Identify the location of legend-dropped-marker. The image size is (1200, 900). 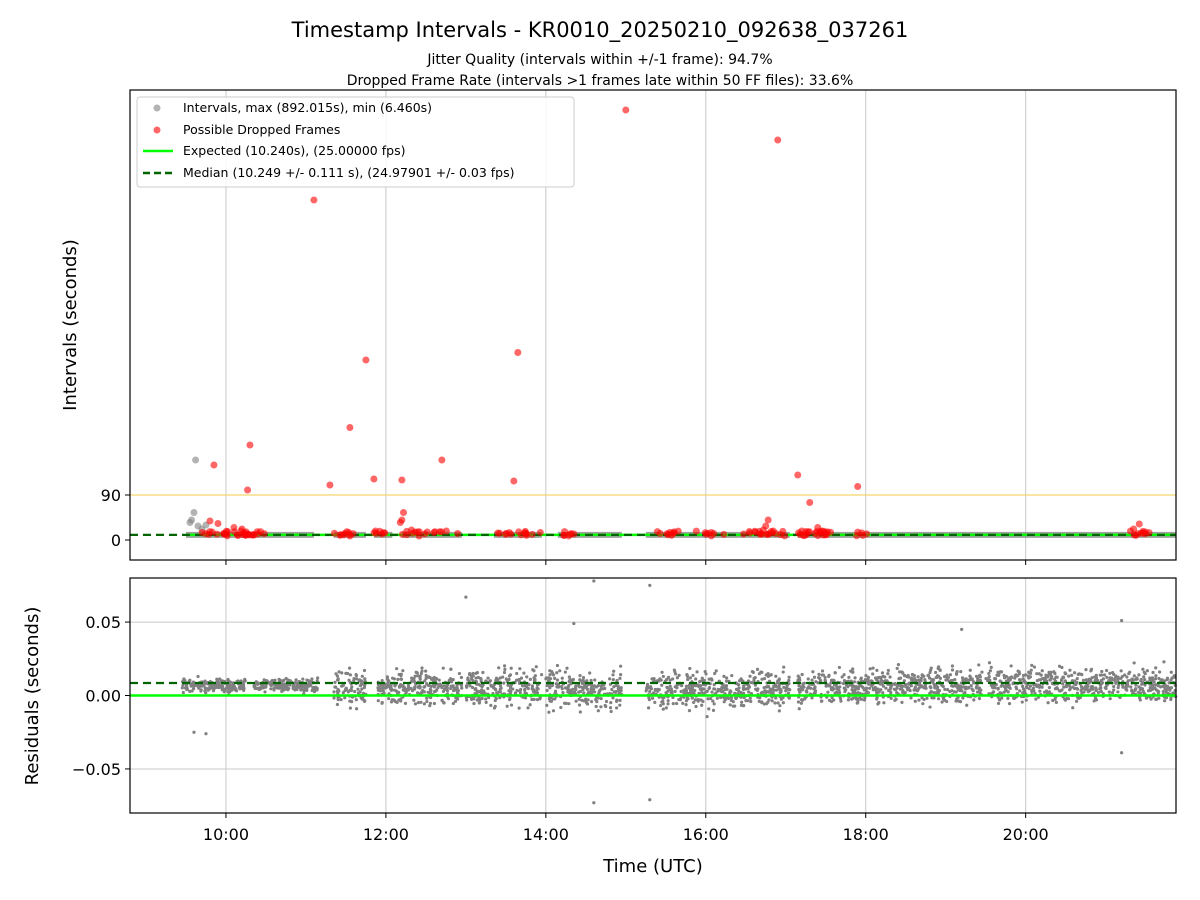
(157, 130).